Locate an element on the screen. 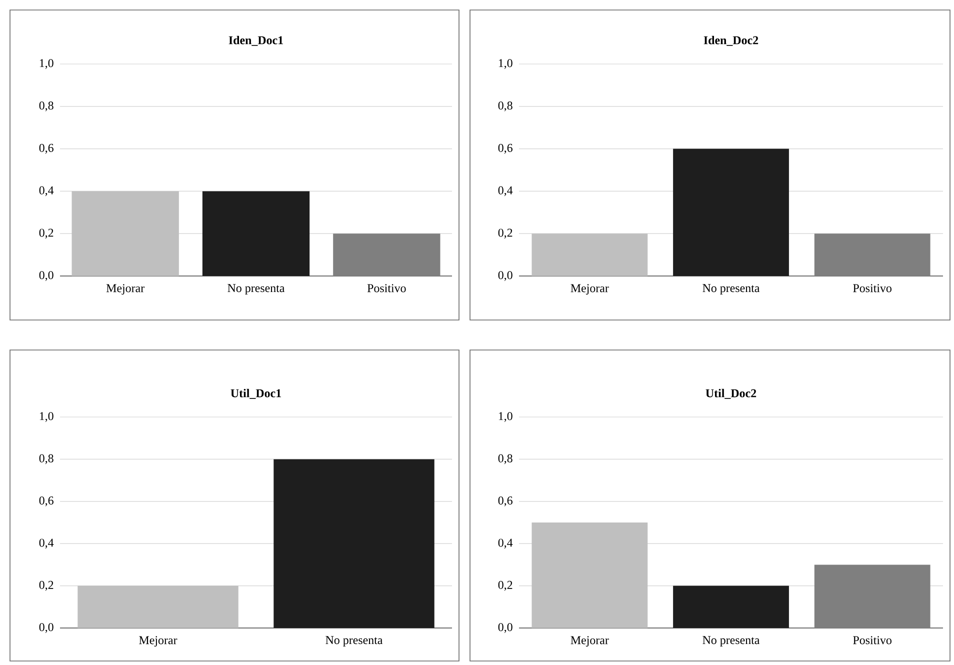 This screenshot has width=954, height=665. chart-title: Util_Doc1 is located at coordinates (255, 393).